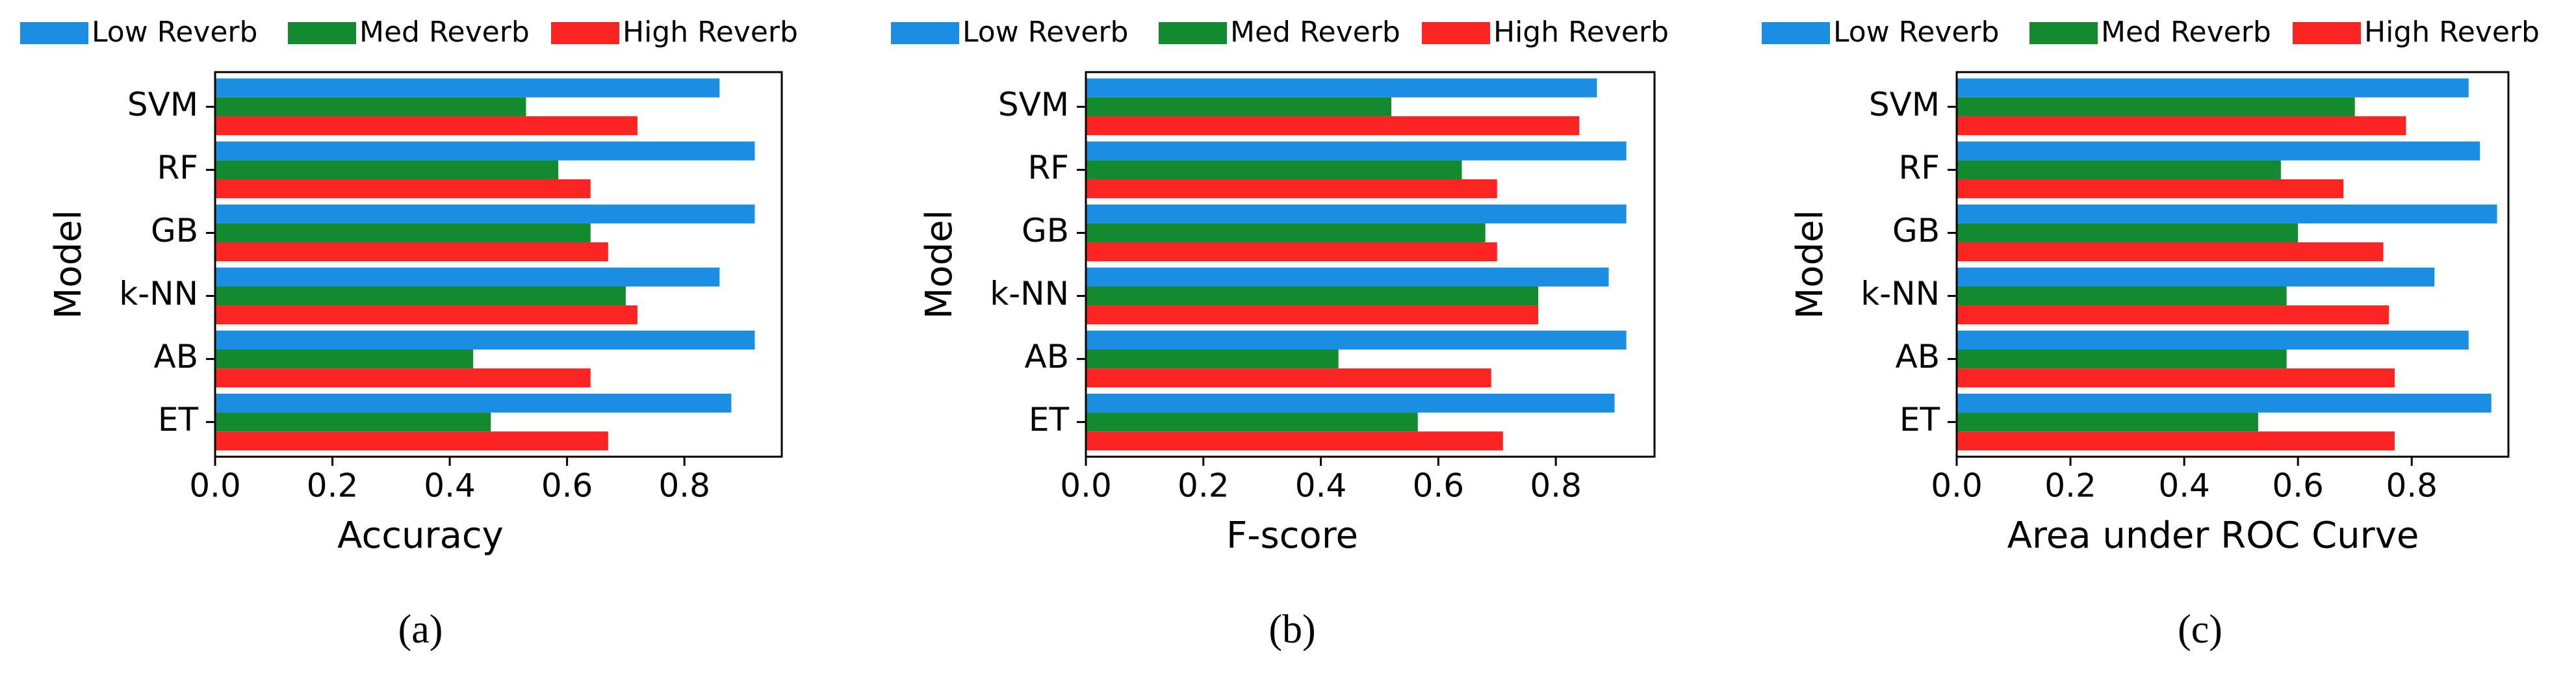 This screenshot has height=688, width=2576. What do you see at coordinates (2213, 536) in the screenshot?
I see `x-axis-label: Area under ROC Curve` at bounding box center [2213, 536].